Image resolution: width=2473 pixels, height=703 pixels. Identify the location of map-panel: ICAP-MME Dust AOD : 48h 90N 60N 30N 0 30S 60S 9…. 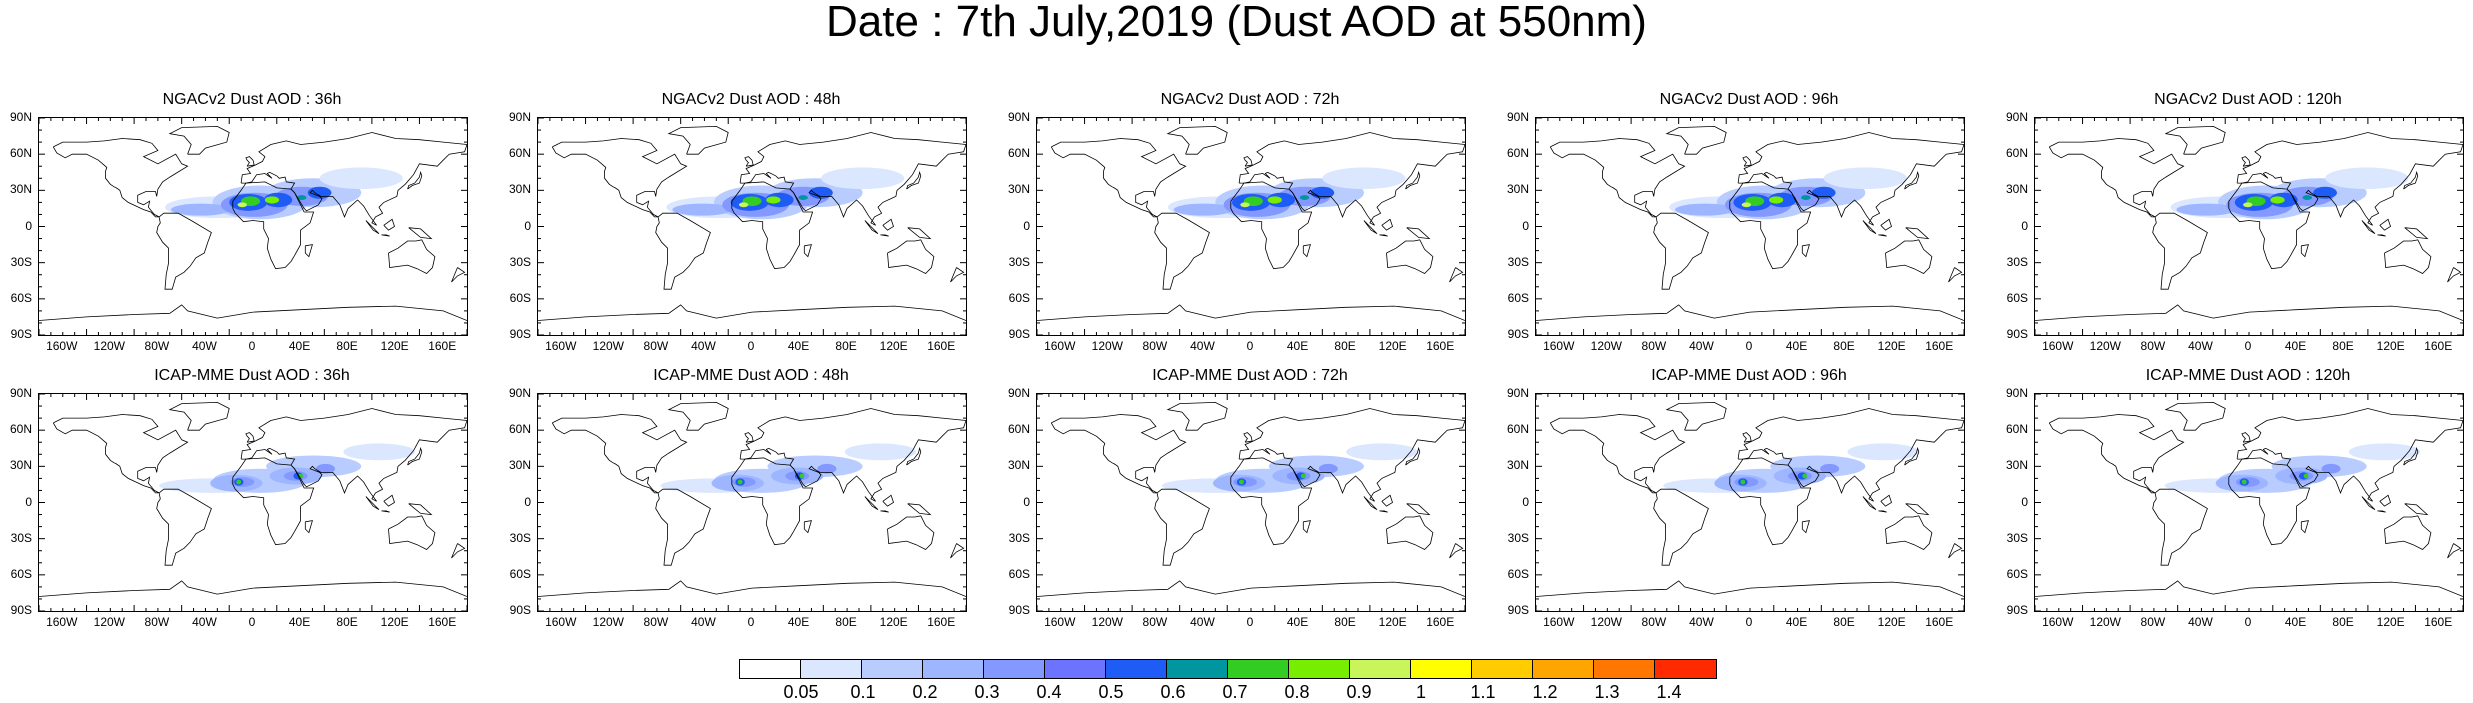
(753, 500).